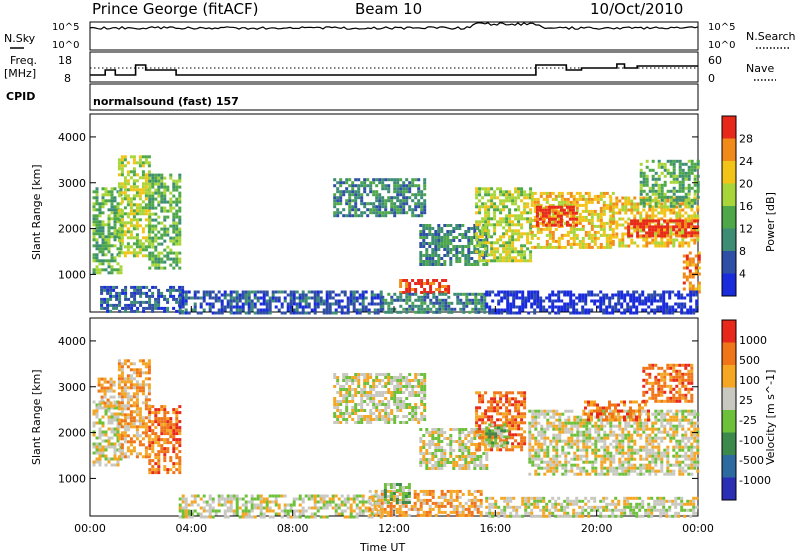 This screenshot has height=554, width=800. I want to click on power-colorbar-tick-label: 20, so click(746, 184).